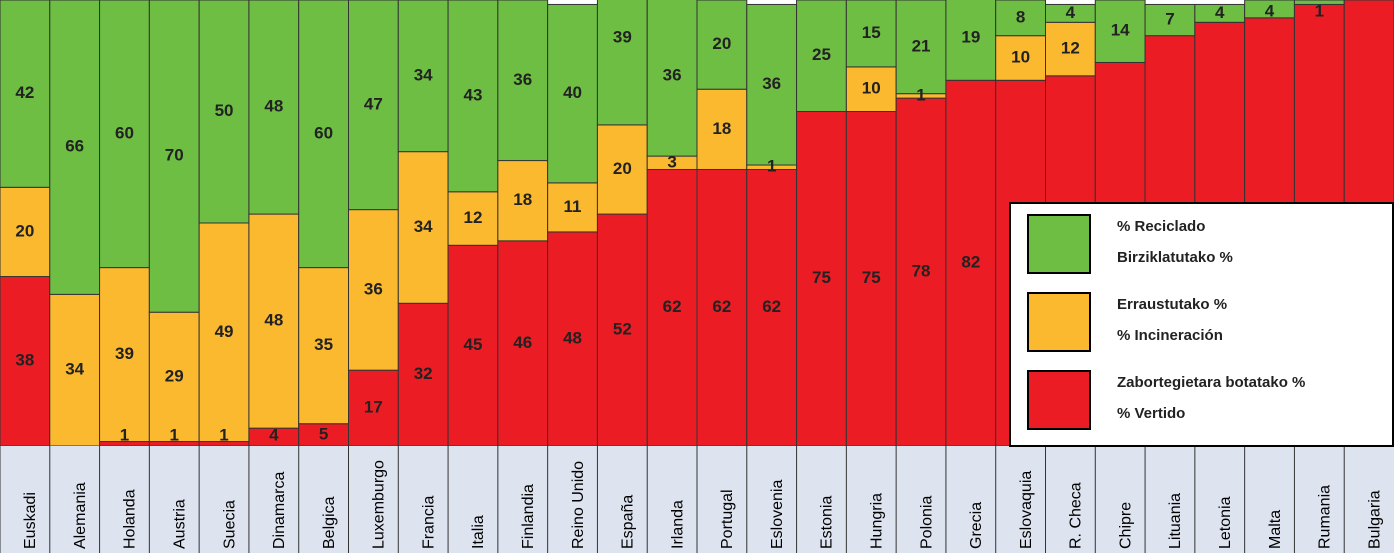  I want to click on data-label: 40, so click(572, 92).